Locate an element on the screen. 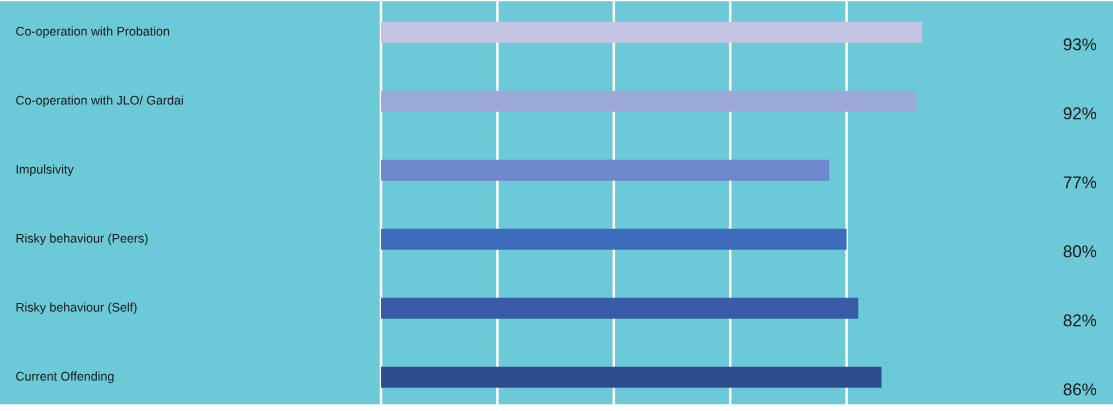 Image resolution: width=1113 pixels, height=411 pixels. y-tick-label: Current Offending is located at coordinates (65, 377).